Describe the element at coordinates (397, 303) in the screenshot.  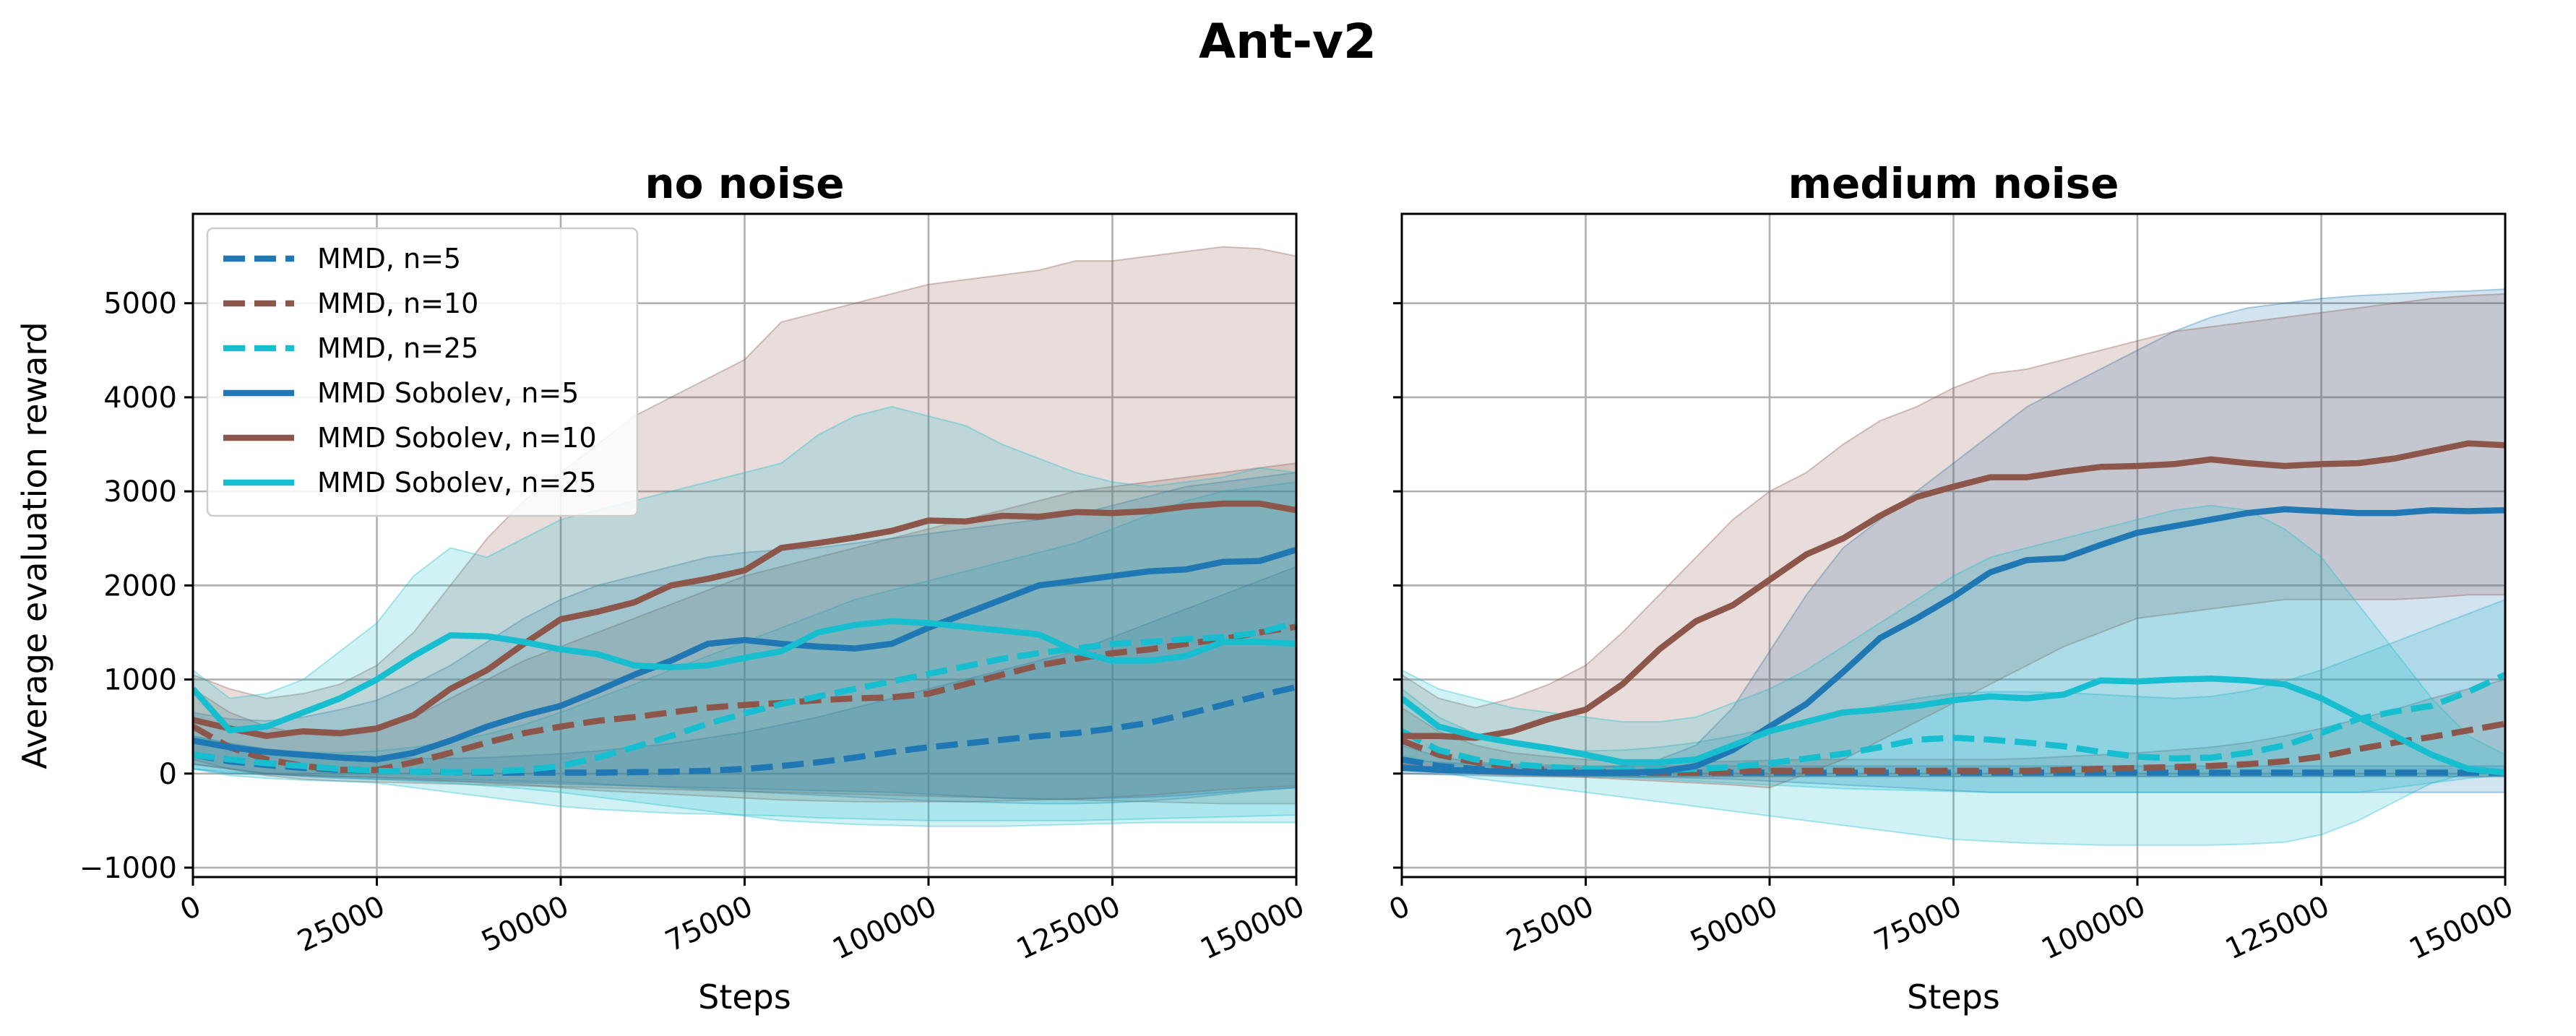
I see `legend-label: MMD, n=10` at that location.